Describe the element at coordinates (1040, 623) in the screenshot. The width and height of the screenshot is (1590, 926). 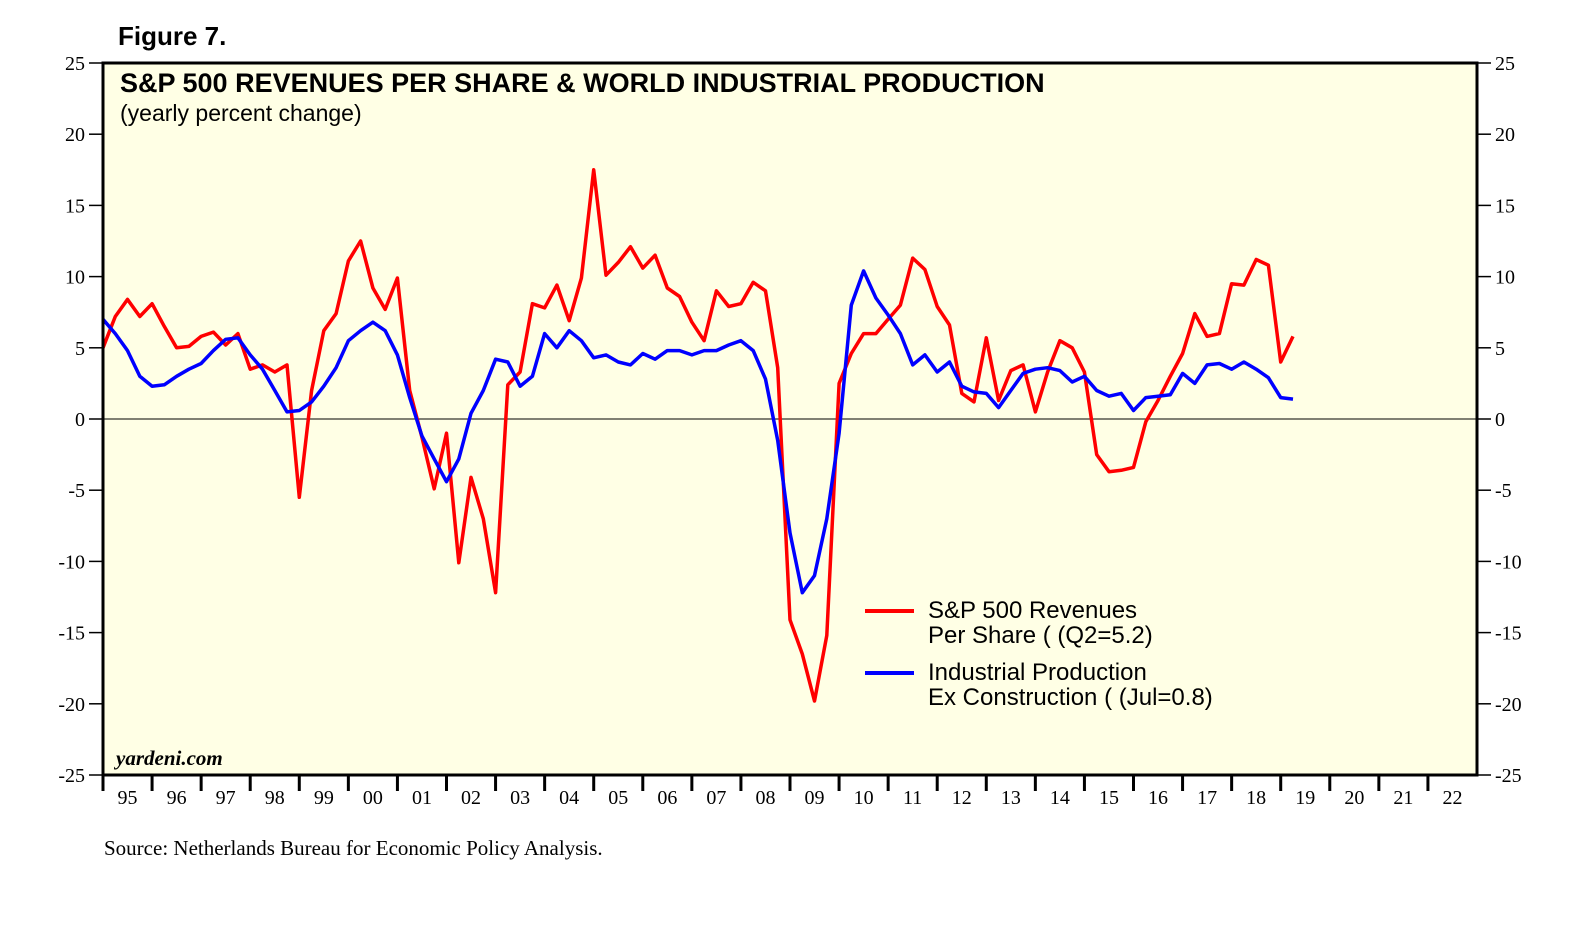
I see `legend-label: S&P 500 Revenues Per Share ( (Q2=5.2)` at that location.